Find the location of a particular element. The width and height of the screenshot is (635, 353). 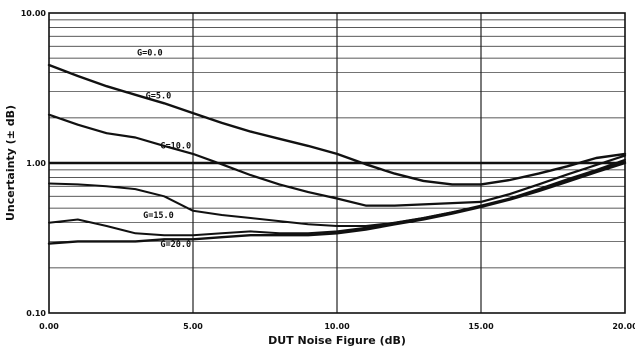

x-tick-label: 5.00 is located at coordinates (193, 326).